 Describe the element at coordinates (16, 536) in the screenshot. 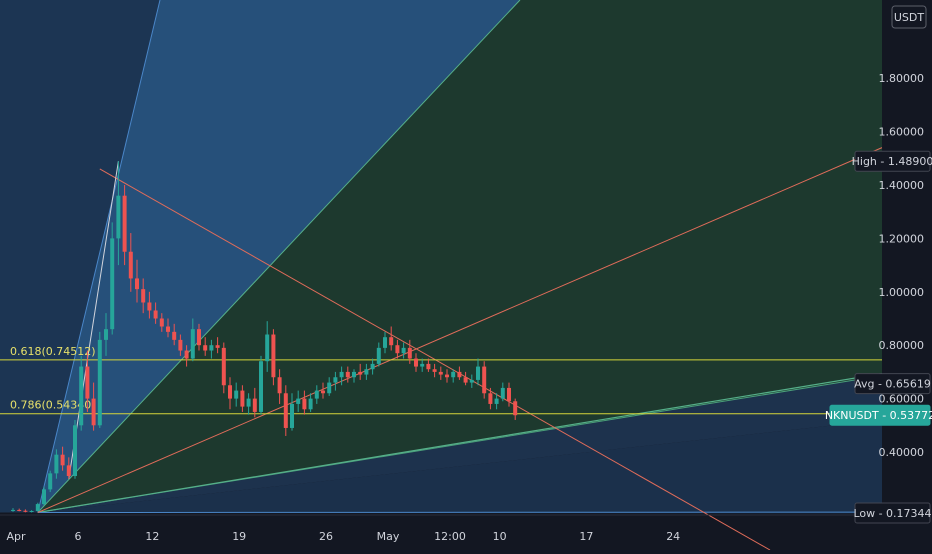

I see `time-tick-label: Apr` at that location.